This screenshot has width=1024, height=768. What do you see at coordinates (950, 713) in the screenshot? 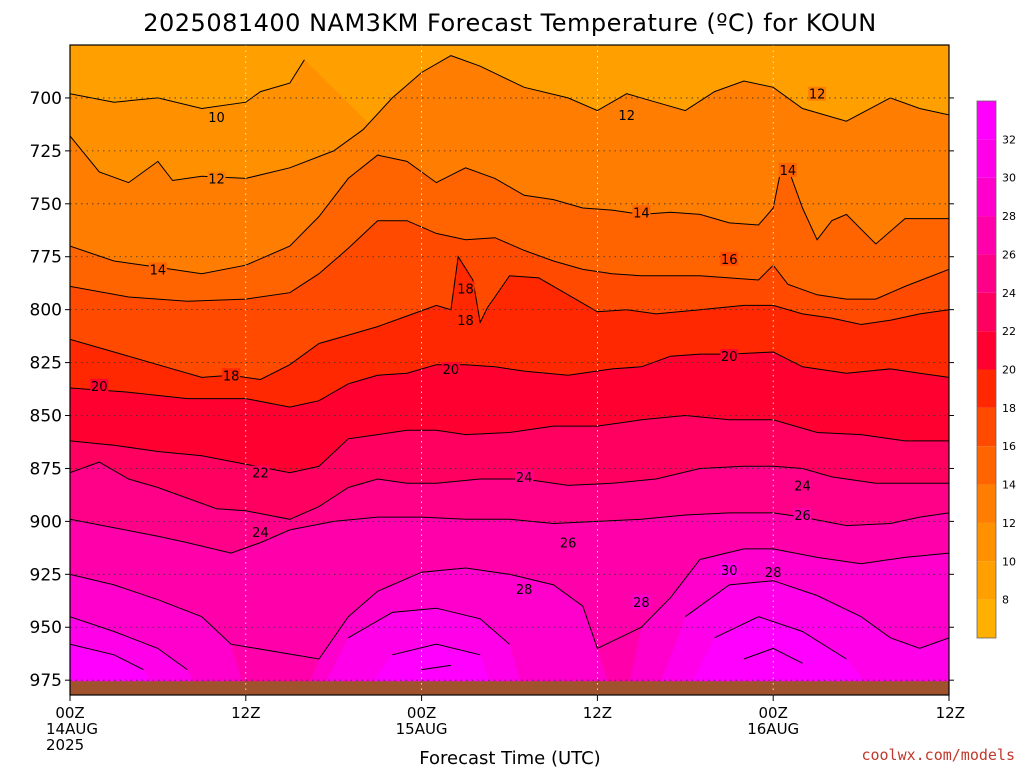
I see `x-tick-label-60-0: 12Z` at bounding box center [950, 713].